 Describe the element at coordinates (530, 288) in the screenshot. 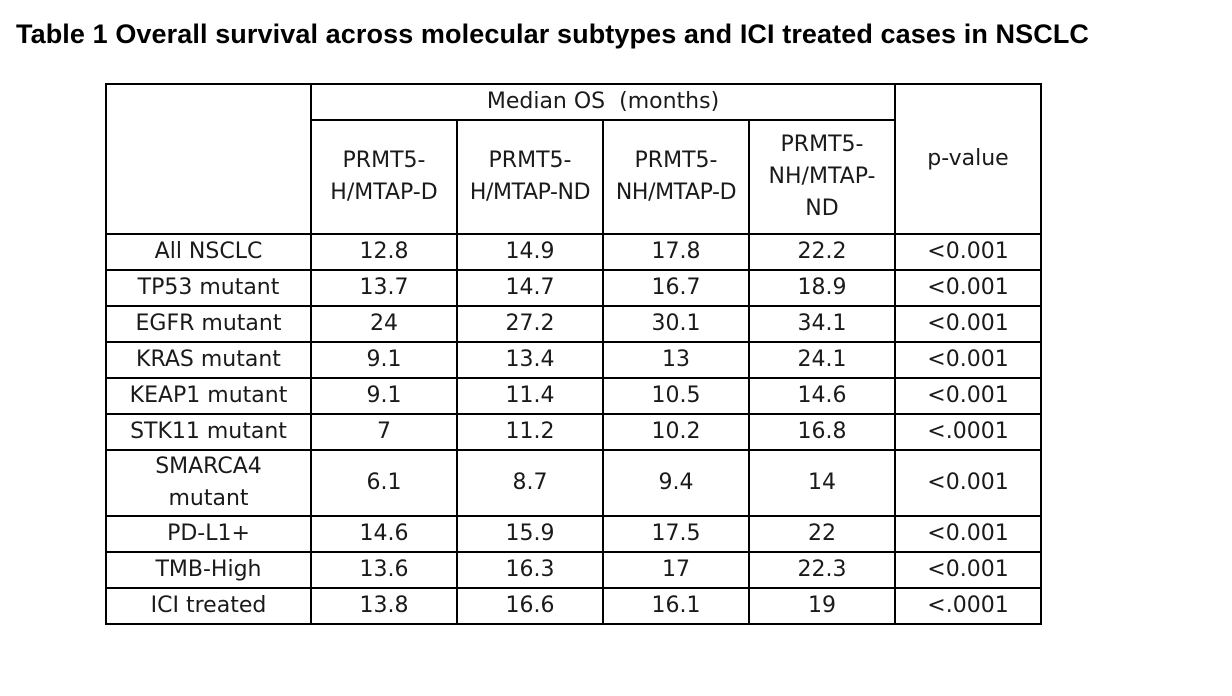

I see `table-cell: 14.7` at that location.